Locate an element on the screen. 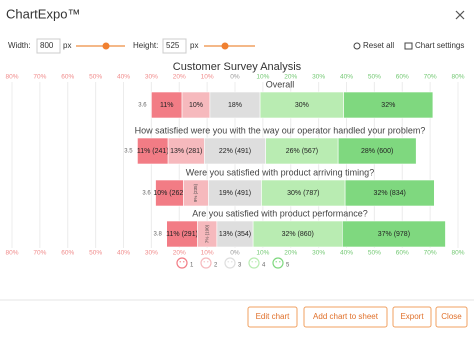 Image resolution: width=474 pixels, height=339 pixels. segment-label: 19% (491) is located at coordinates (235, 193).